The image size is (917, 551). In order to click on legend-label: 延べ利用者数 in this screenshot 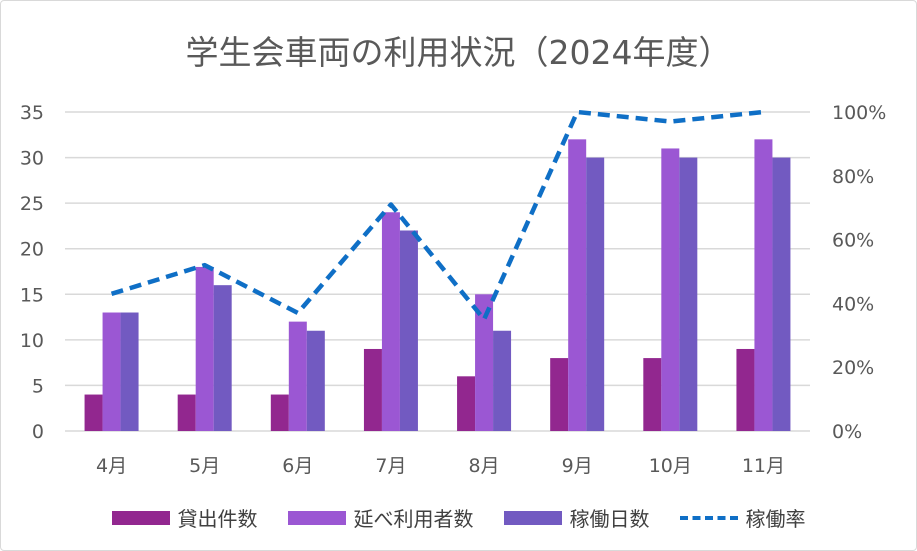, I will do `click(413, 519)`.